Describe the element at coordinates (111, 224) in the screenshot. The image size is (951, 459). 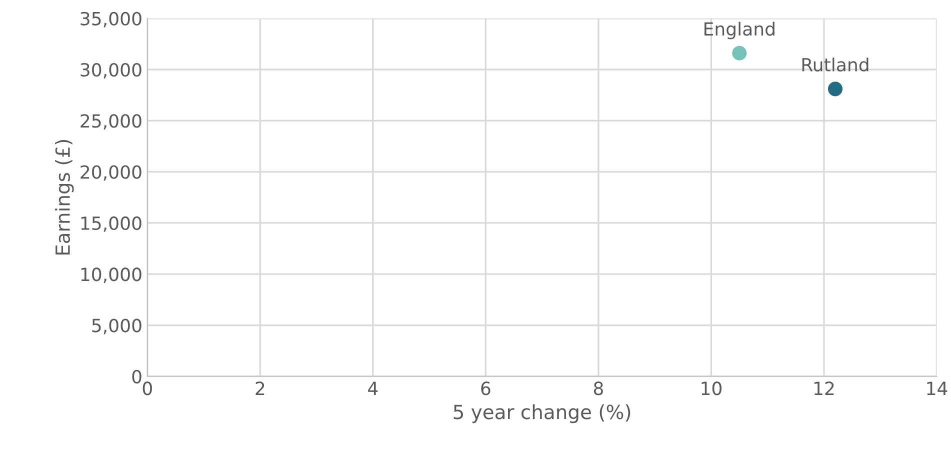
I see `y-tick-label: 15,000` at that location.